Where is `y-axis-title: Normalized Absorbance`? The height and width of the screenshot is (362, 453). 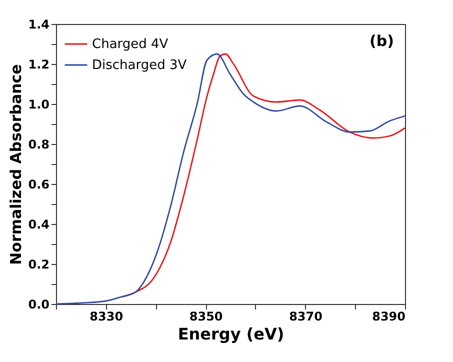 y-axis-title: Normalized Absorbance is located at coordinates (16, 164).